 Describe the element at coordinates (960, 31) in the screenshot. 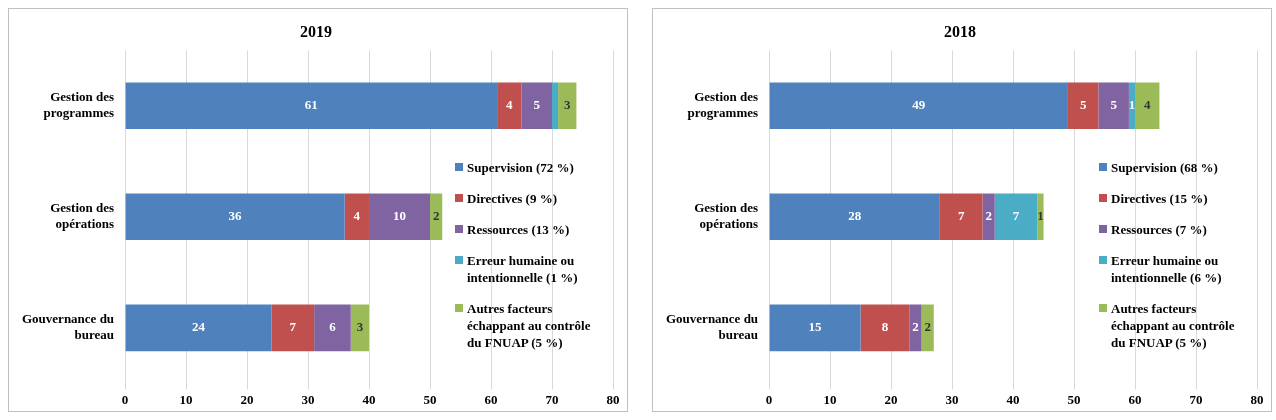

I see `chart-title: 2018` at that location.